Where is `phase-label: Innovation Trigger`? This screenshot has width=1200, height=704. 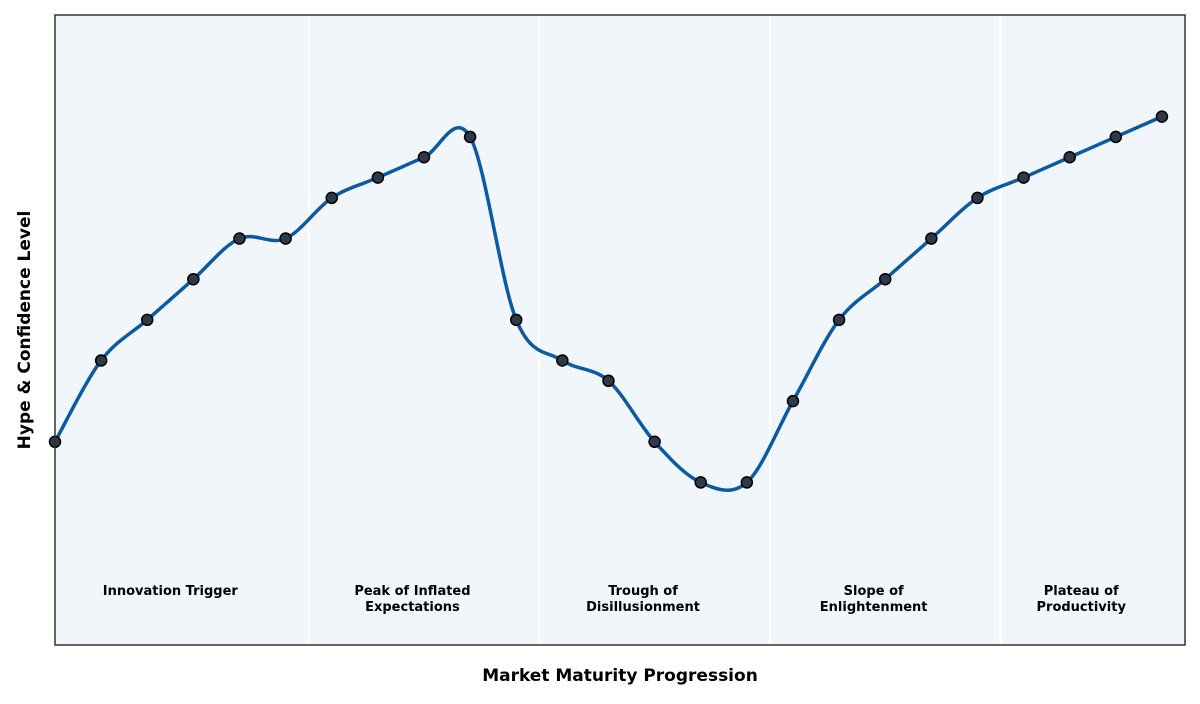
phase-label: Innovation Trigger is located at coordinates (171, 591).